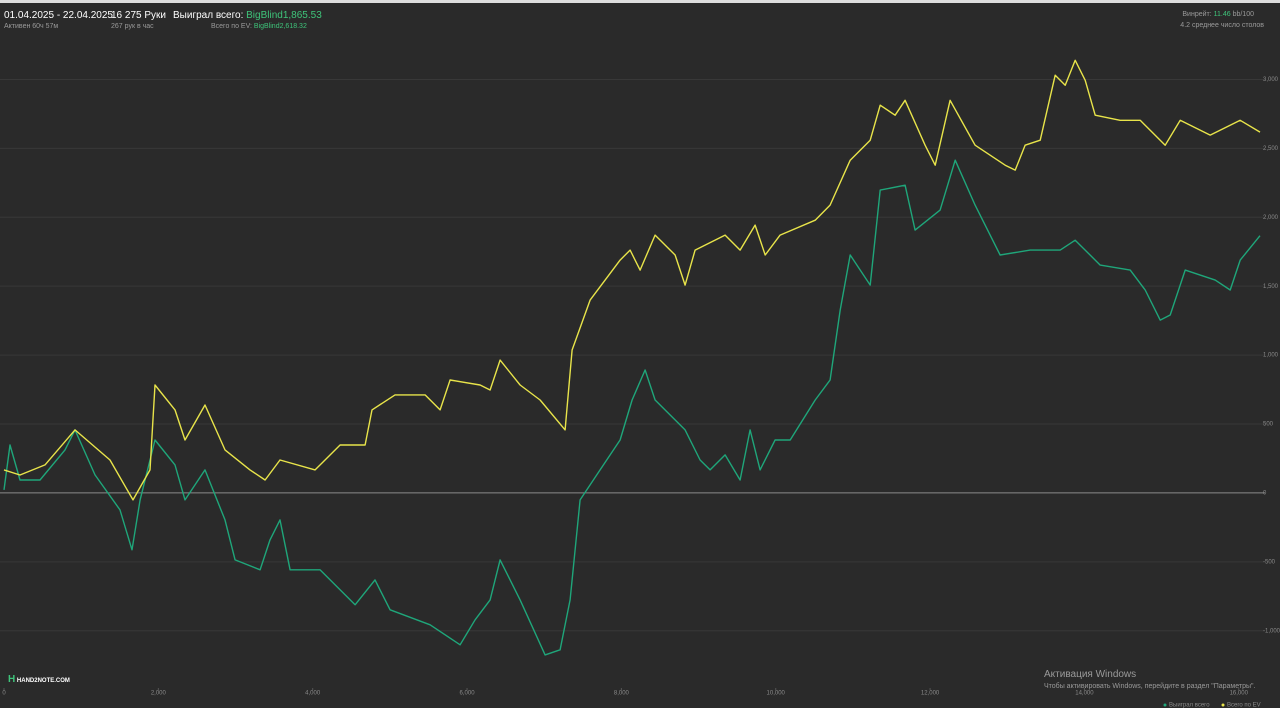 The width and height of the screenshot is (1280, 708). What do you see at coordinates (208, 15) in the screenshot?
I see `won-label: Выиграл всего:` at bounding box center [208, 15].